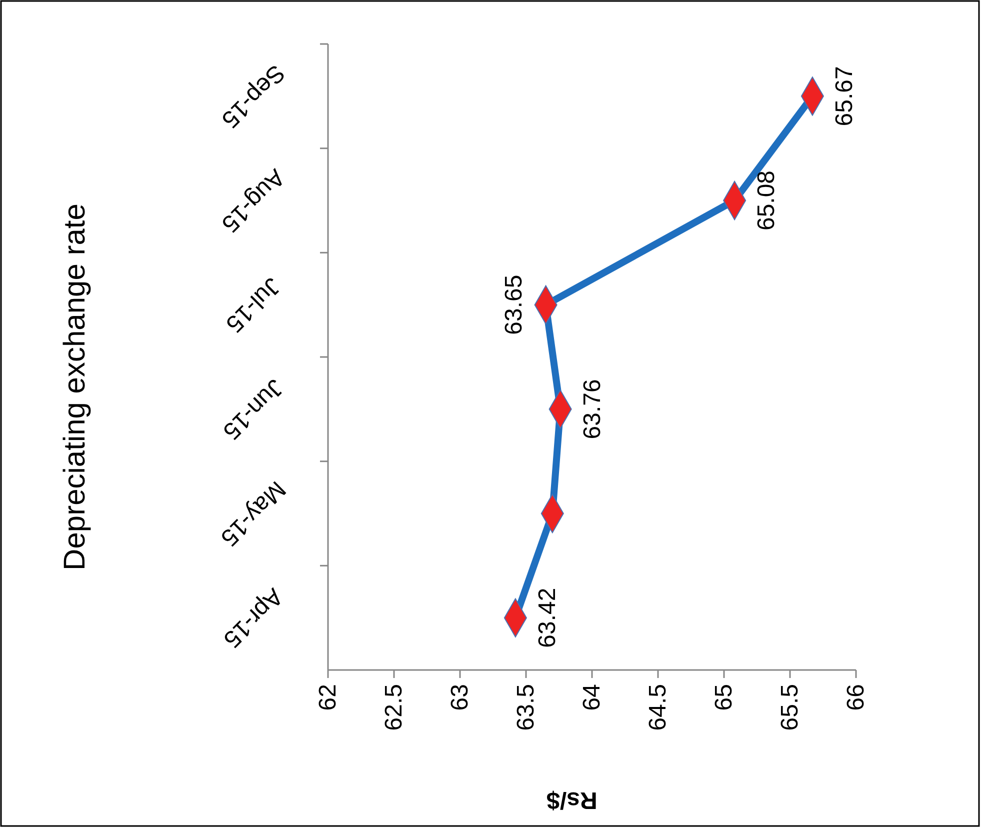 The width and height of the screenshot is (981, 839). I want to click on text: Depreciating exchange rate, so click(75, 387).